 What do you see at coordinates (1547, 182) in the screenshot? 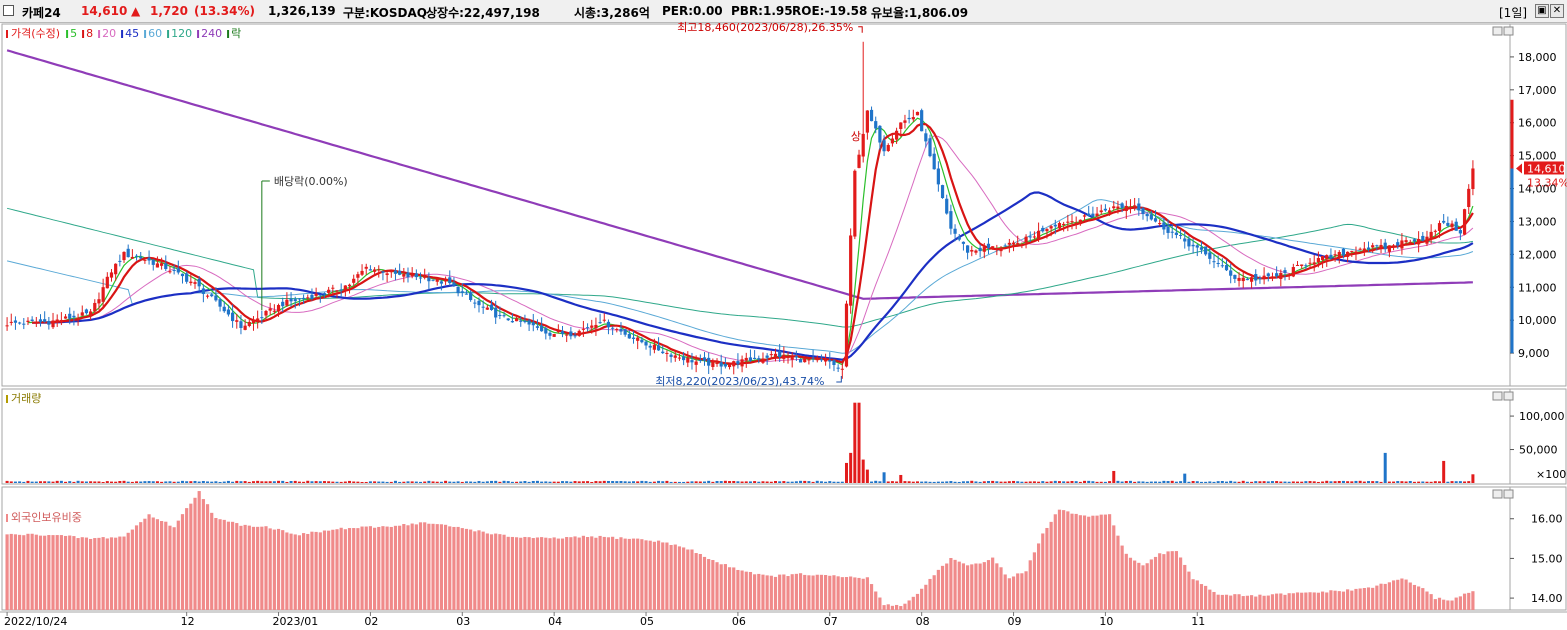
I see `last-pct-label: 13.34%` at bounding box center [1547, 182].